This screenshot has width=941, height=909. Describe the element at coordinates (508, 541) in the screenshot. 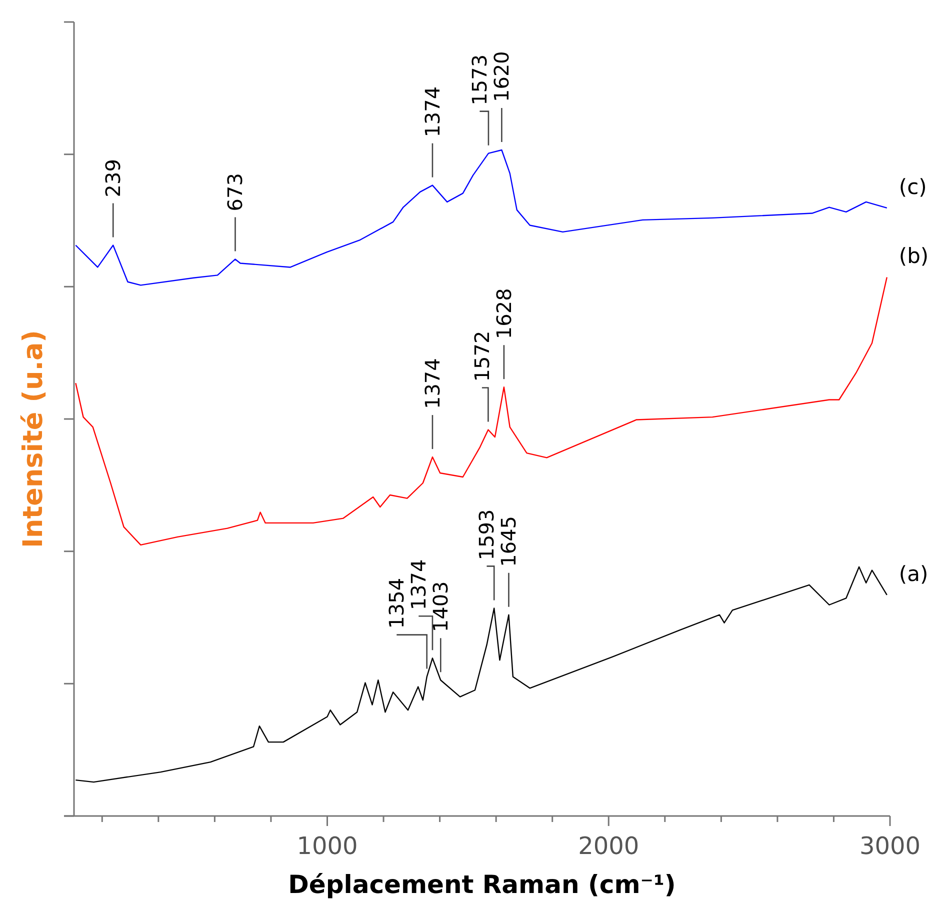

I see `annotation: 1645` at that location.